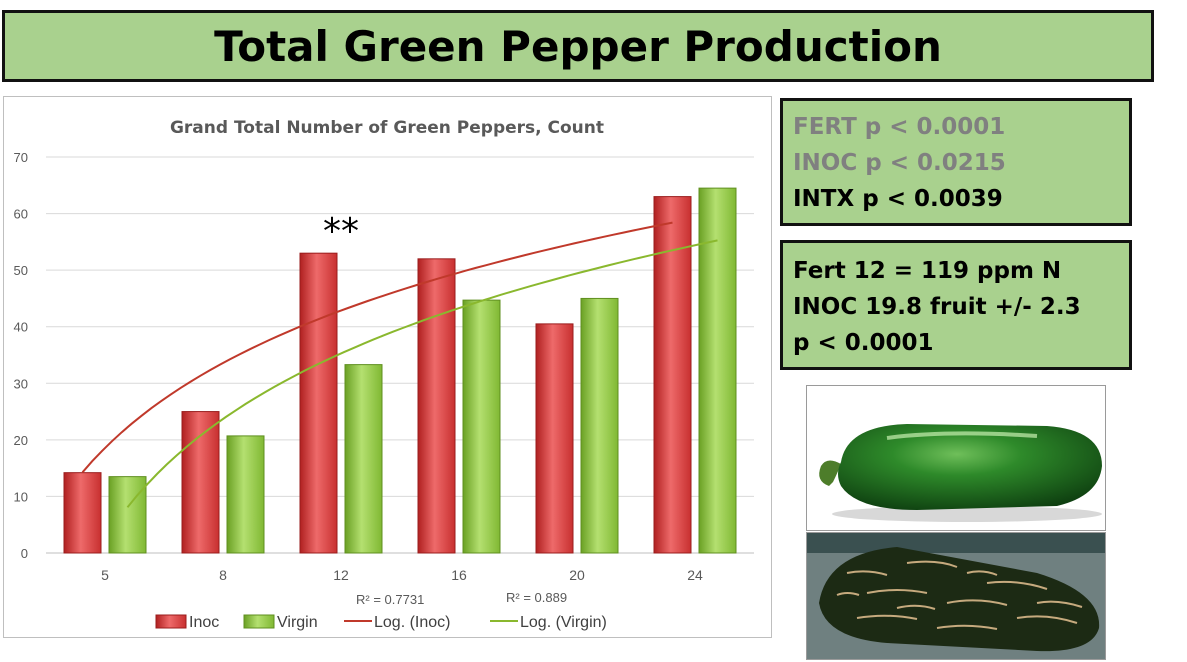 This screenshot has width=1187, height=662. What do you see at coordinates (390, 599) in the screenshot?
I see `r2-label-inoc: R² = 0.7731` at bounding box center [390, 599].